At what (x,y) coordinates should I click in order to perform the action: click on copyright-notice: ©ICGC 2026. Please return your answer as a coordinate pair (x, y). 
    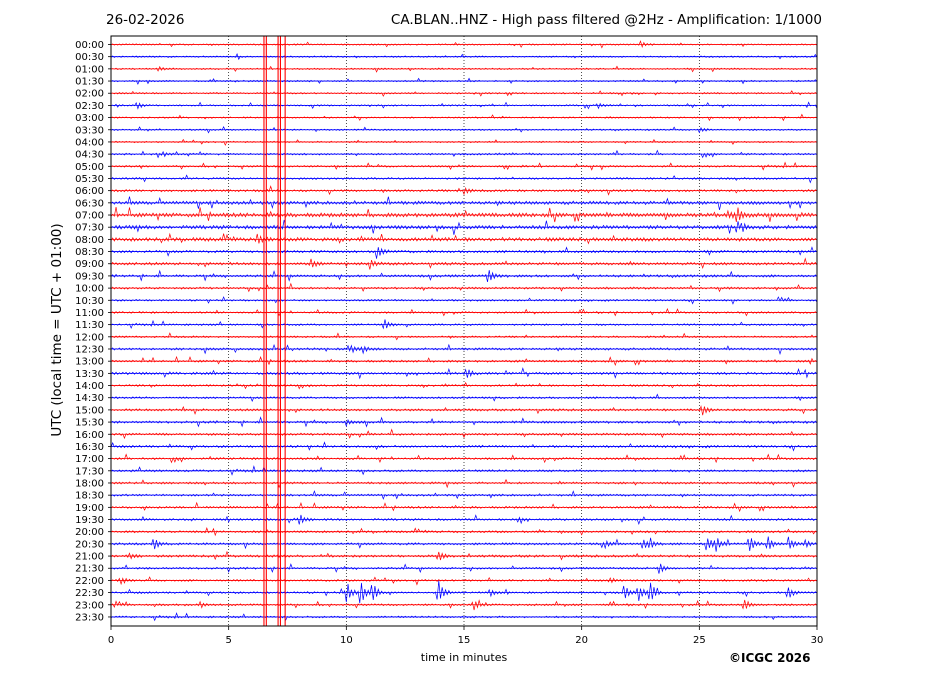
    Looking at the image, I should click on (770, 658).